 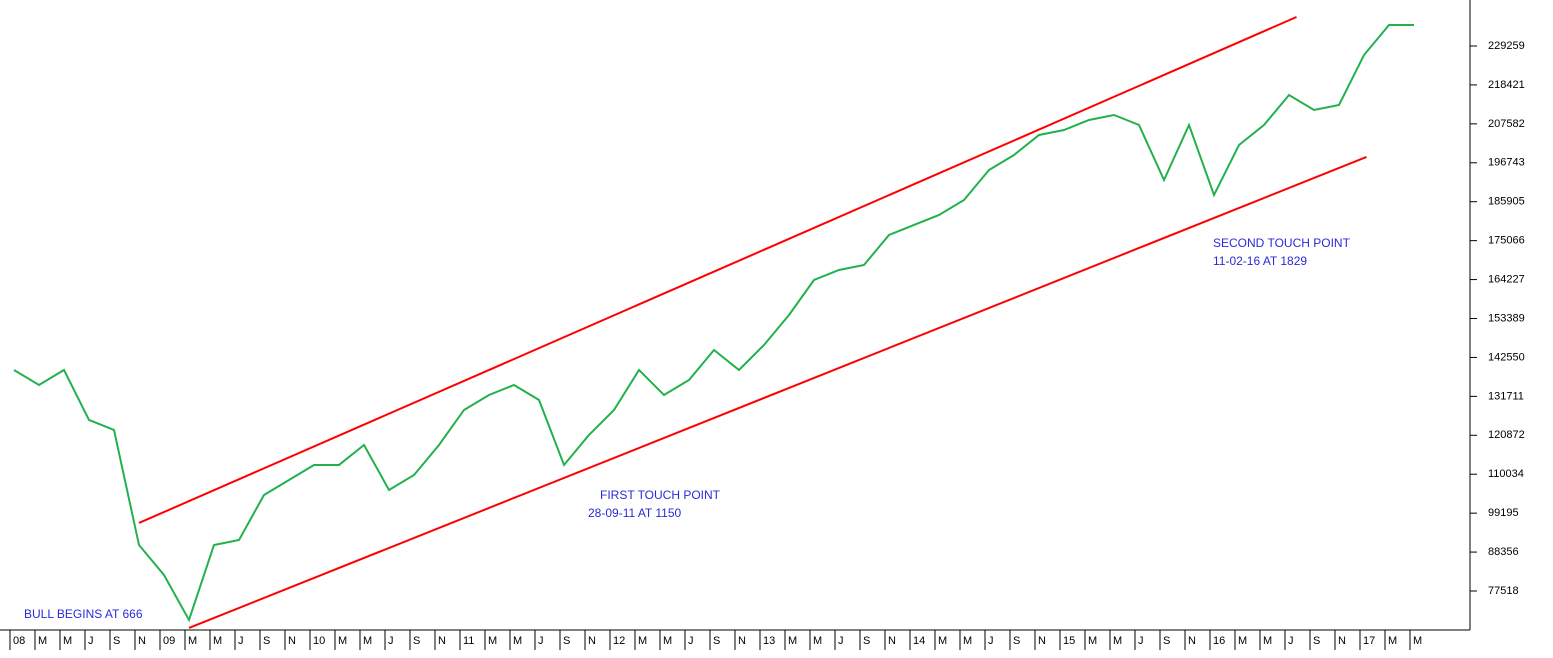 What do you see at coordinates (635, 513) in the screenshot?
I see `annotation: 28-09-11 AT 1150` at bounding box center [635, 513].